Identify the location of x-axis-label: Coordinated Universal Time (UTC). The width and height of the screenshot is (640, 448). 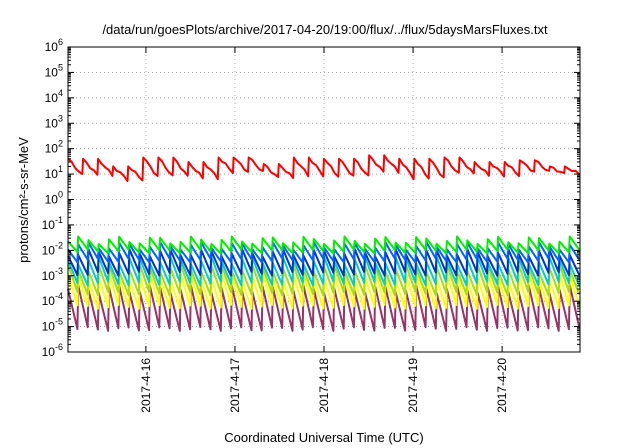
(323, 437).